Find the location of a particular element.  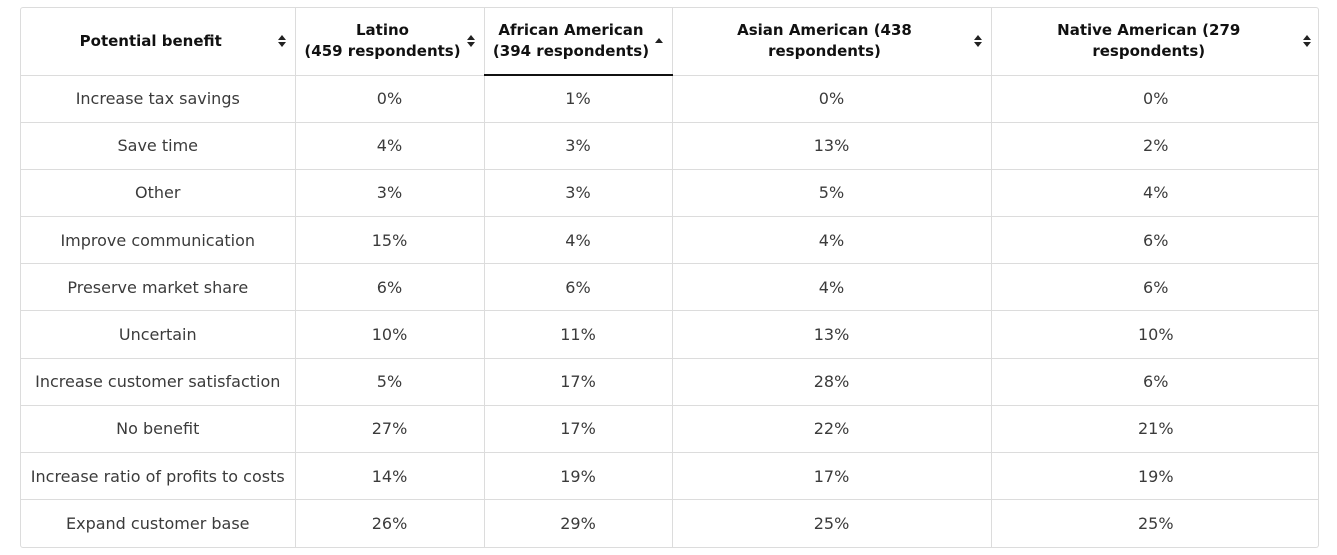

column-header-african-american: African American (394 respondents) is located at coordinates (578, 42).